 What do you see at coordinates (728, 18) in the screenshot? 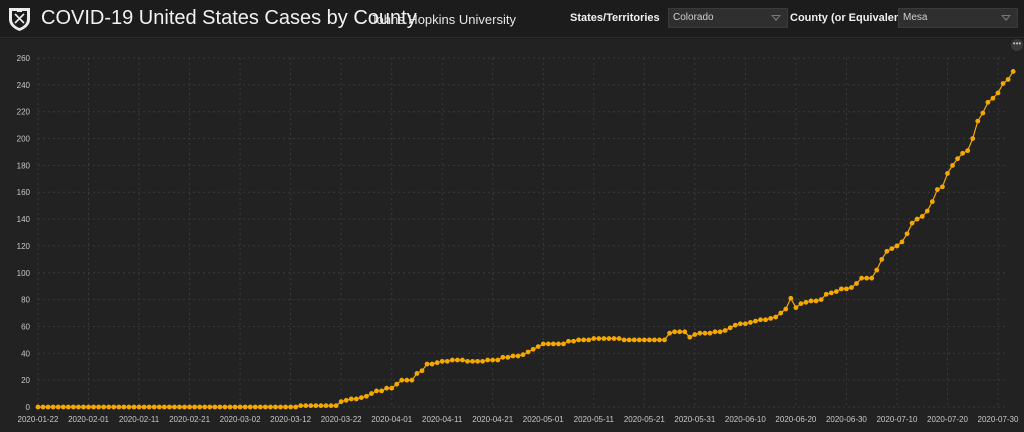
I see `states-select: Colorado` at bounding box center [728, 18].